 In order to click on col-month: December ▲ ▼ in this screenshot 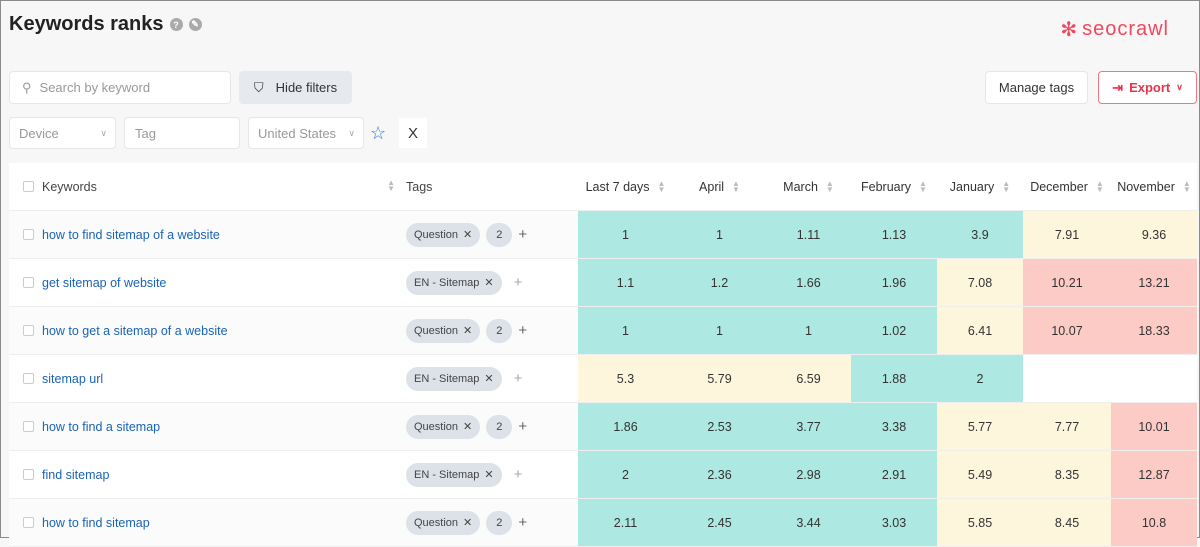, I will do `click(1067, 186)`.